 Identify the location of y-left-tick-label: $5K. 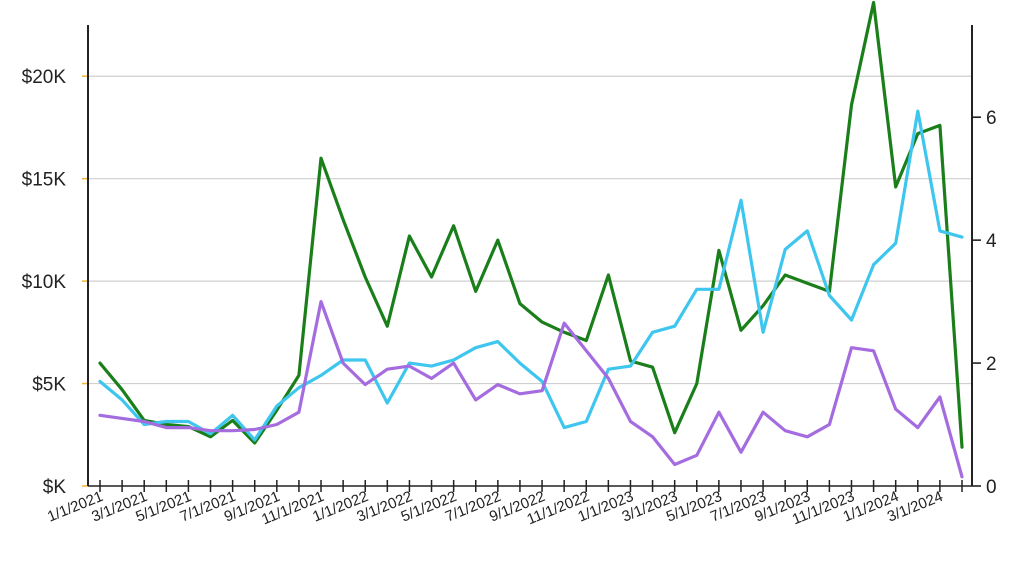
(49, 385).